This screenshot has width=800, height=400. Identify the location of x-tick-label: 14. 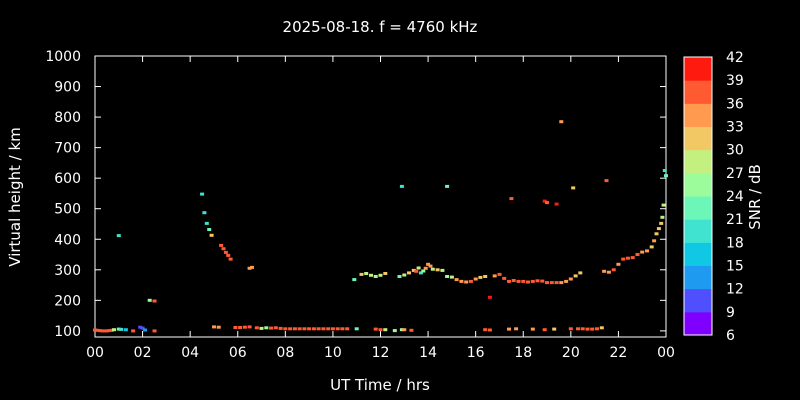
(428, 353).